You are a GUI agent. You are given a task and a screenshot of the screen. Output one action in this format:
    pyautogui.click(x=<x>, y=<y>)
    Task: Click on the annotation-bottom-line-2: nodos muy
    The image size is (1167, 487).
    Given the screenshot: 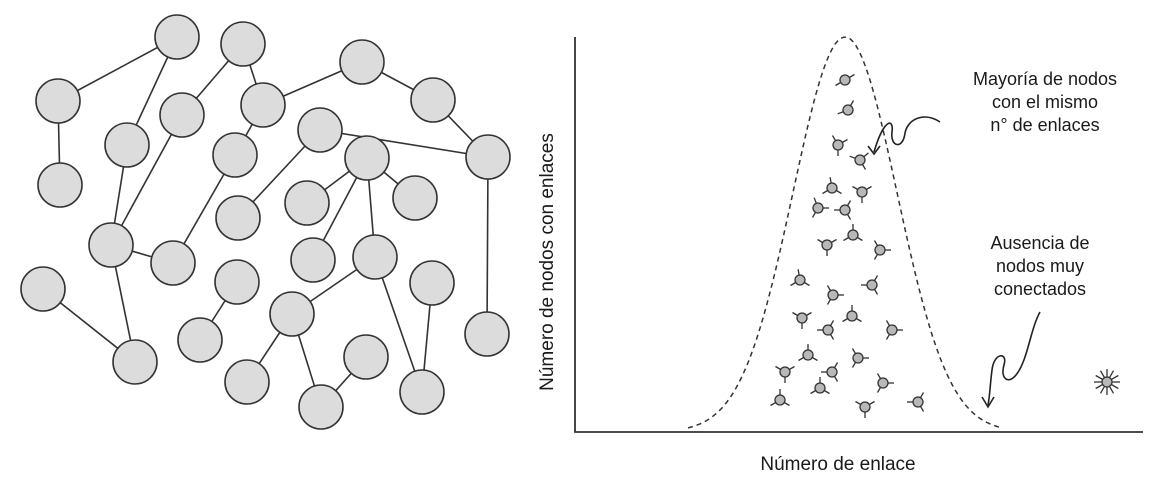 What is the action you would take?
    pyautogui.click(x=1040, y=266)
    